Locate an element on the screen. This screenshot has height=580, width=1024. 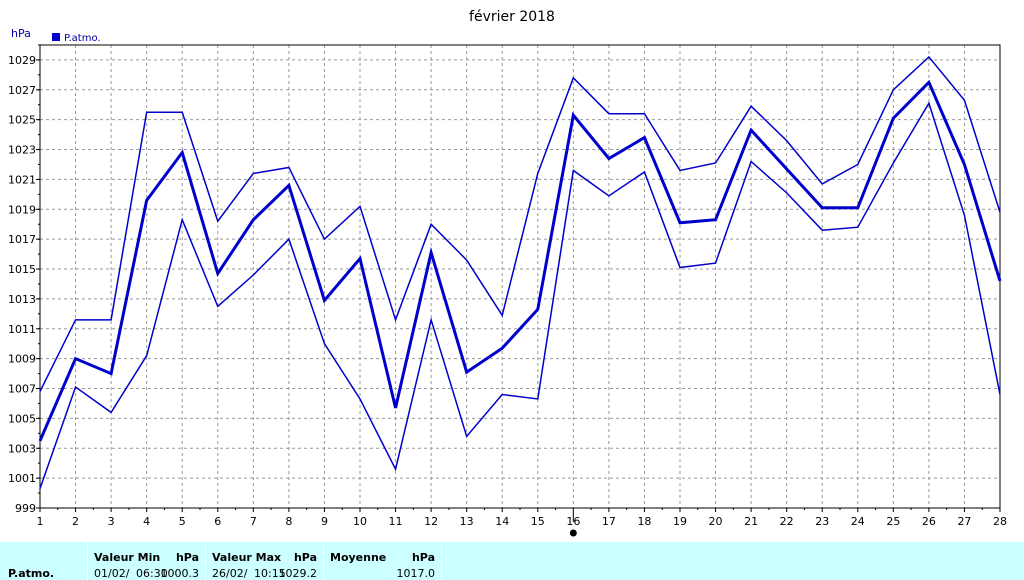
x-tick-label: 16 is located at coordinates (573, 521).